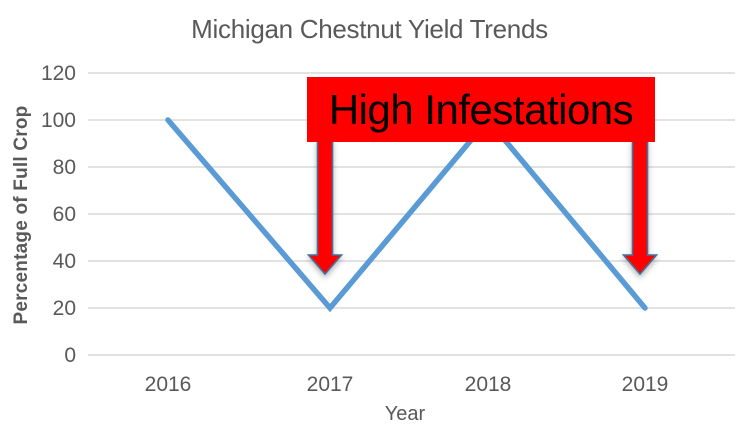 Image resolution: width=739 pixels, height=435 pixels. I want to click on x-tick-label: 2018, so click(488, 384).